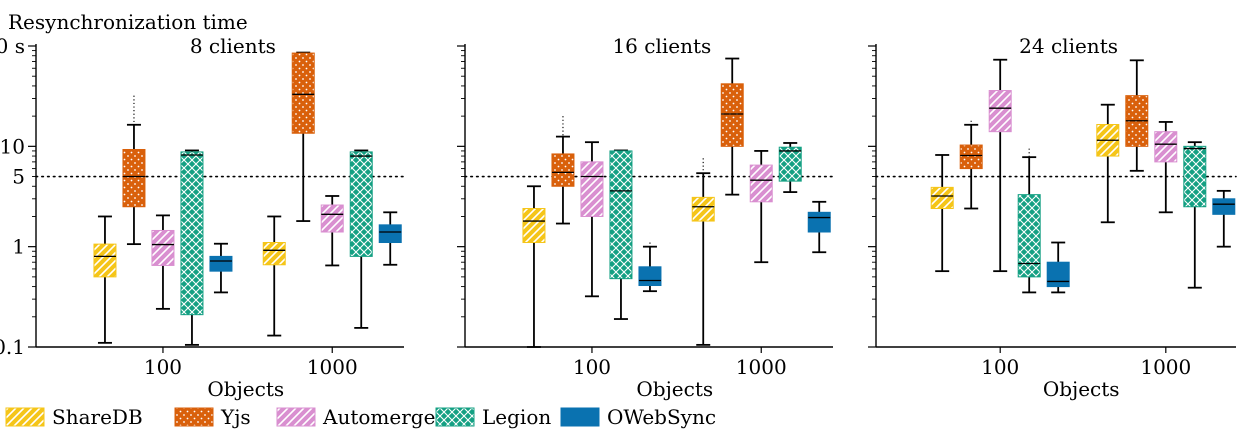  Describe the element at coordinates (18, 247) in the screenshot. I see `y-tick-label: 1` at that location.